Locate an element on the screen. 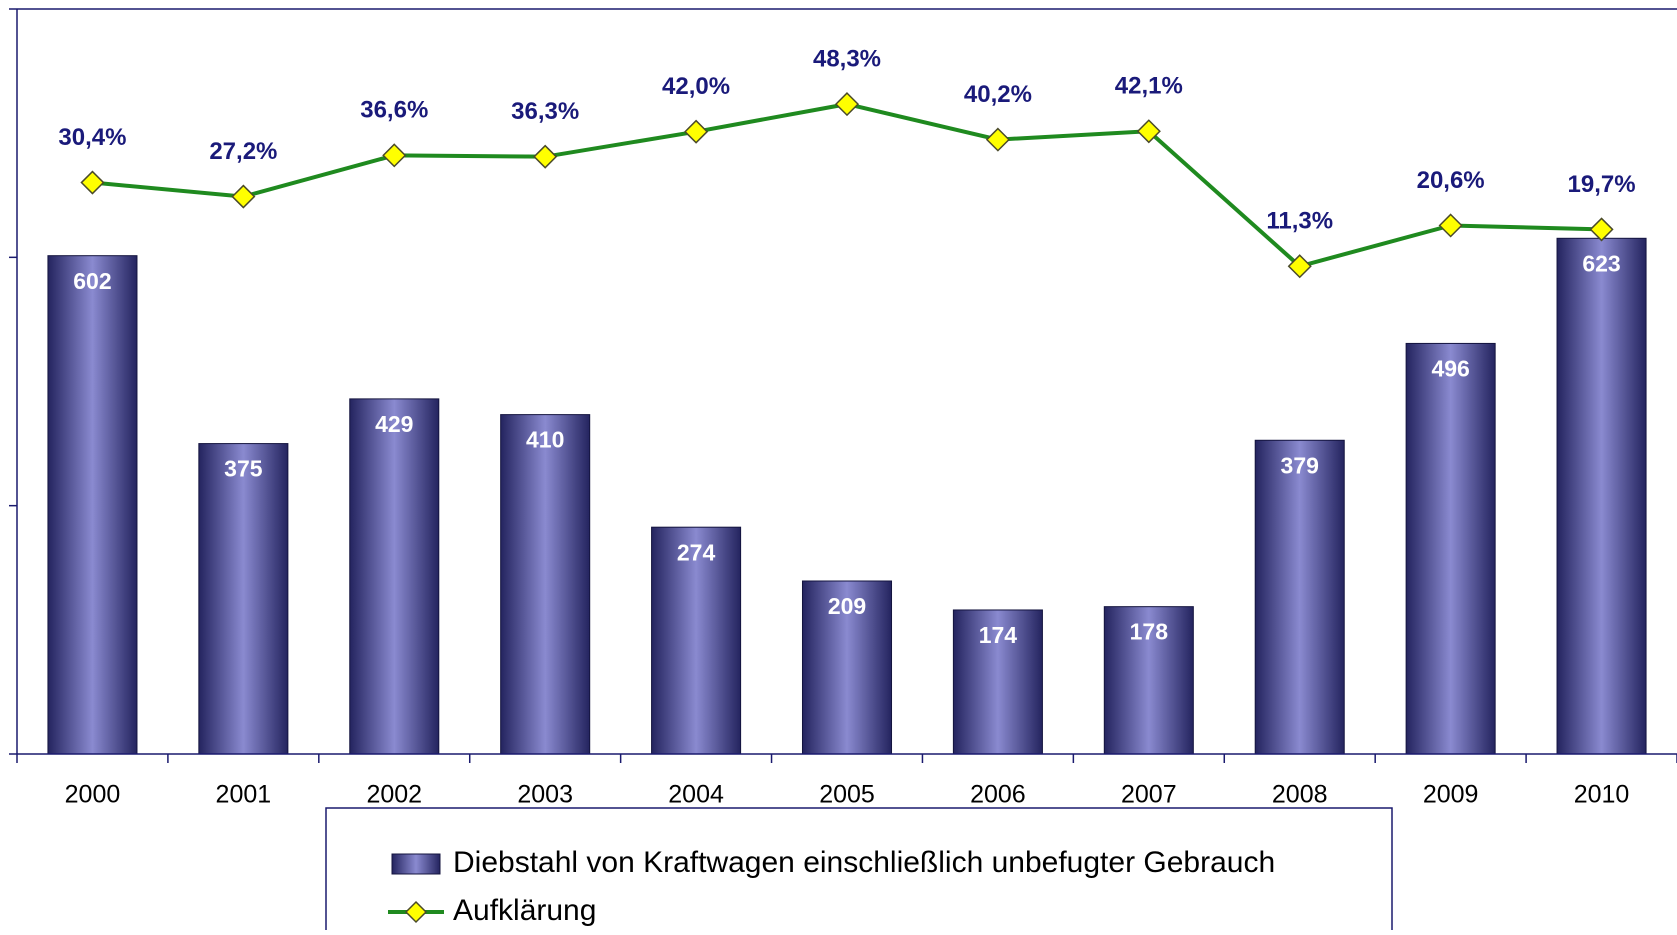  line-value-label: 19,7% is located at coordinates (1602, 184).